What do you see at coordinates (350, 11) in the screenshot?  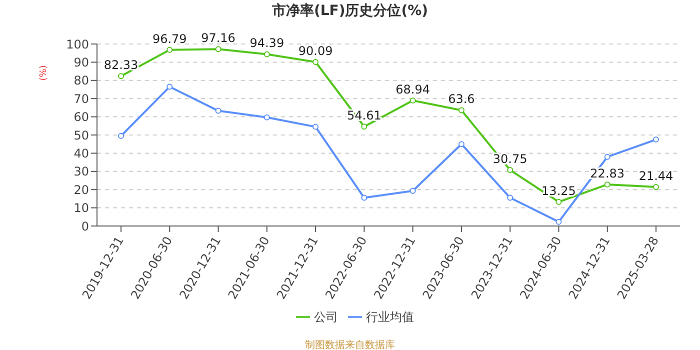 I see `chart-title: 市净率(LF)历史分位(%)` at bounding box center [350, 11].